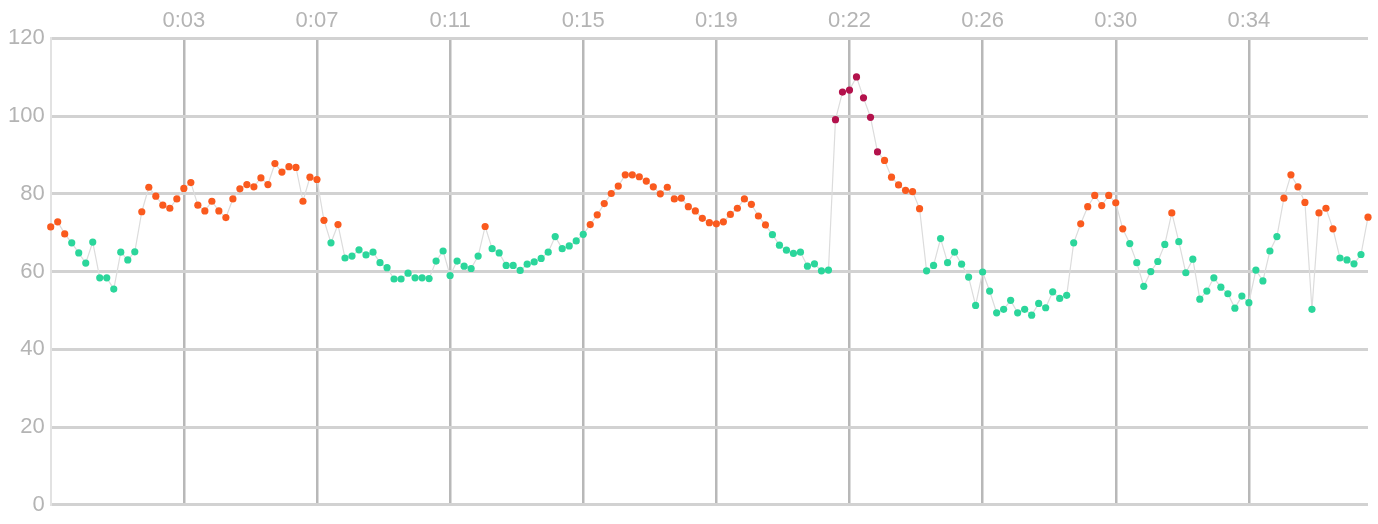  Describe the element at coordinates (184, 20) in the screenshot. I see `x-tick-label: 0:03` at that location.